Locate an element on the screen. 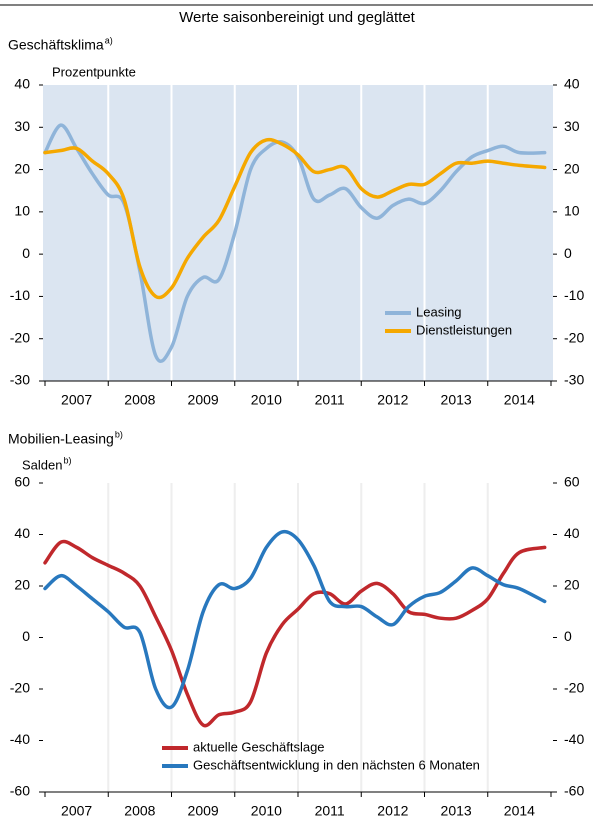  y-tick-label-left: 10 is located at coordinates (22, 211).